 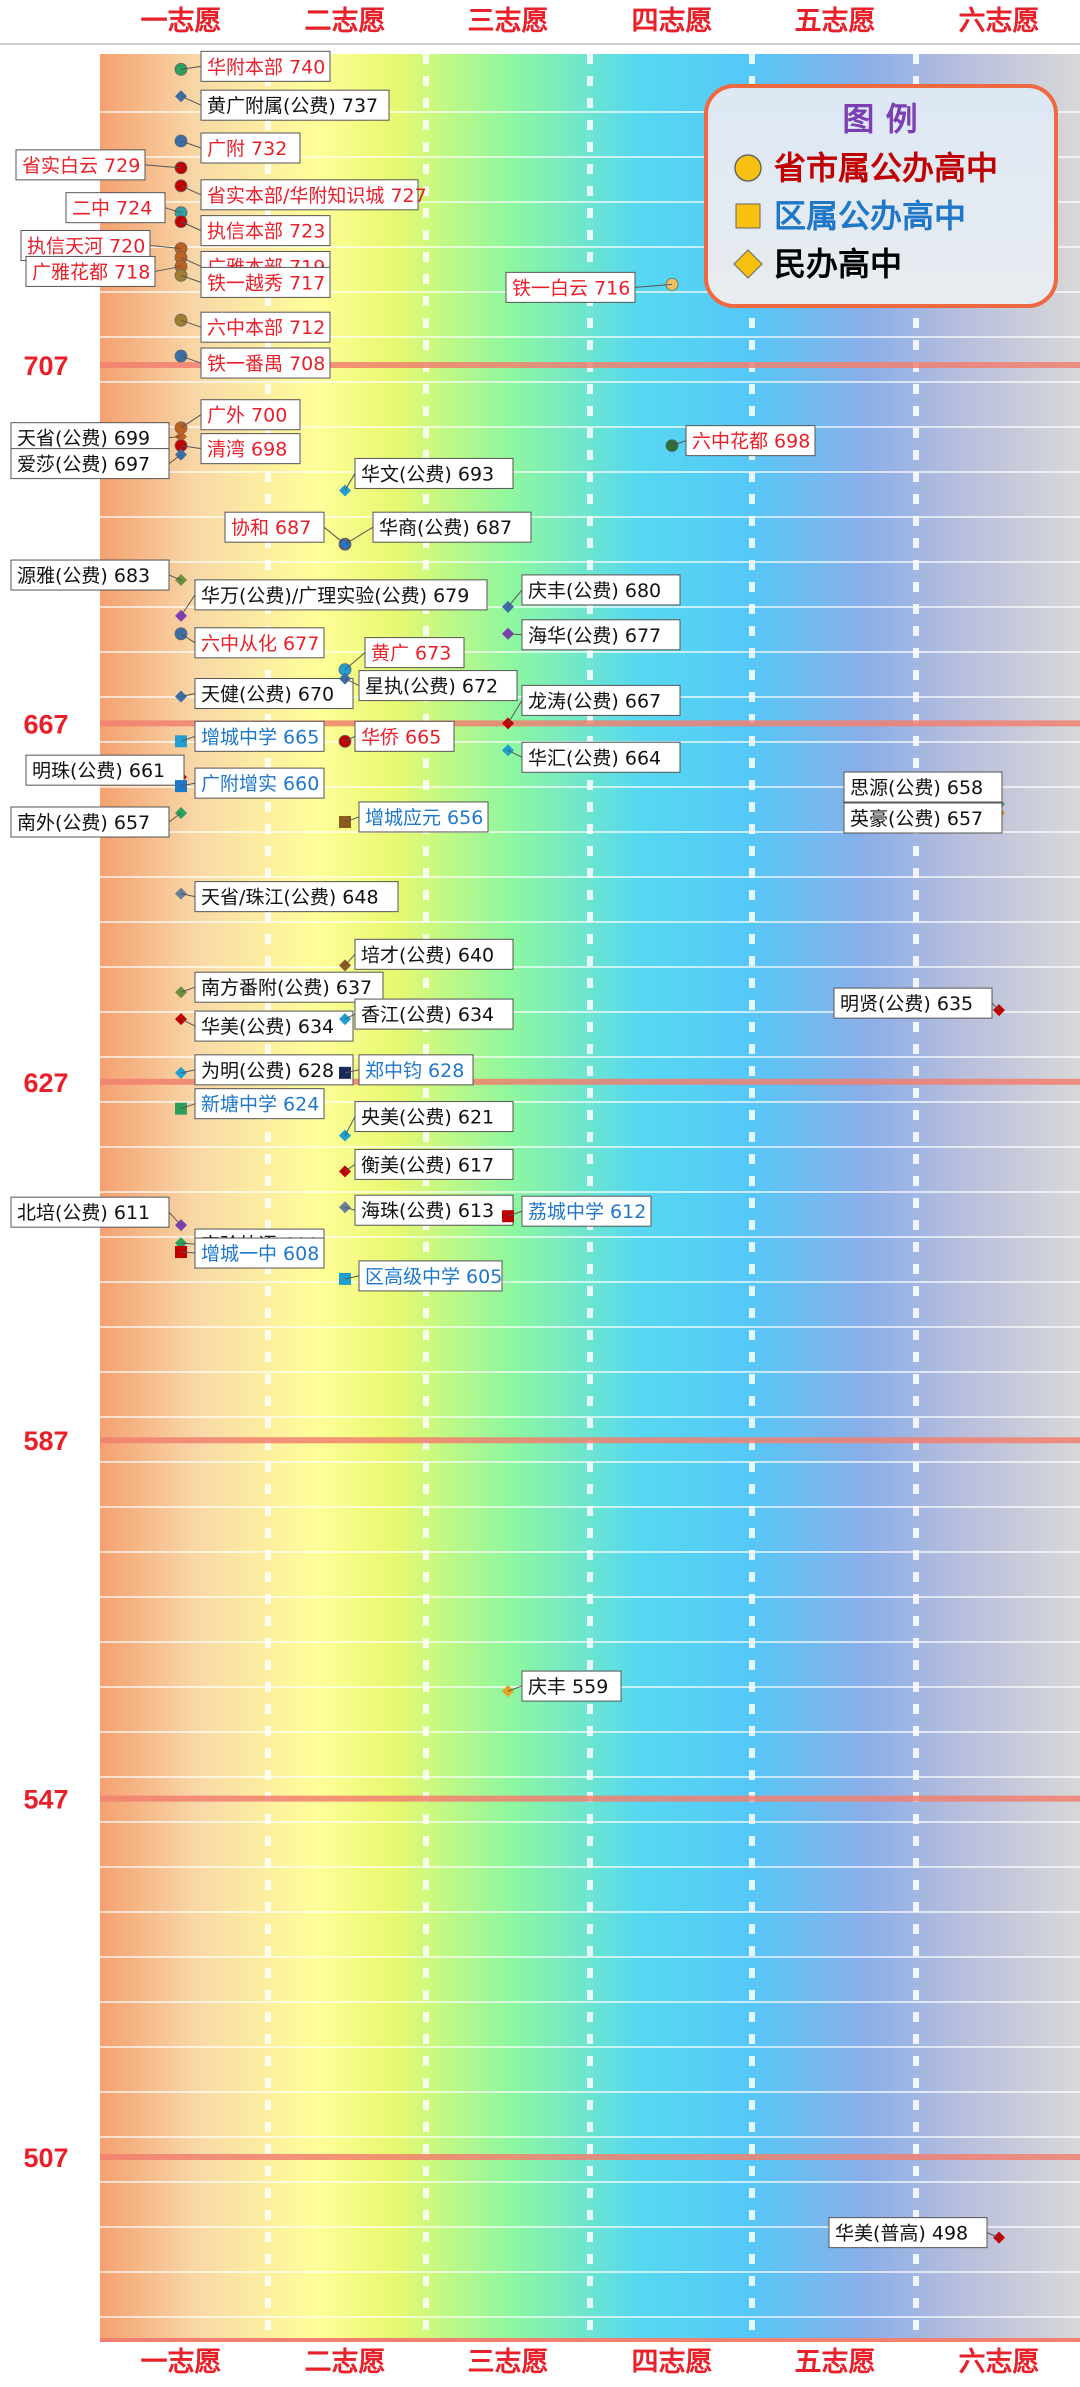 What do you see at coordinates (568, 1687) in the screenshot?
I see `point-label: 庆丰 559` at bounding box center [568, 1687].